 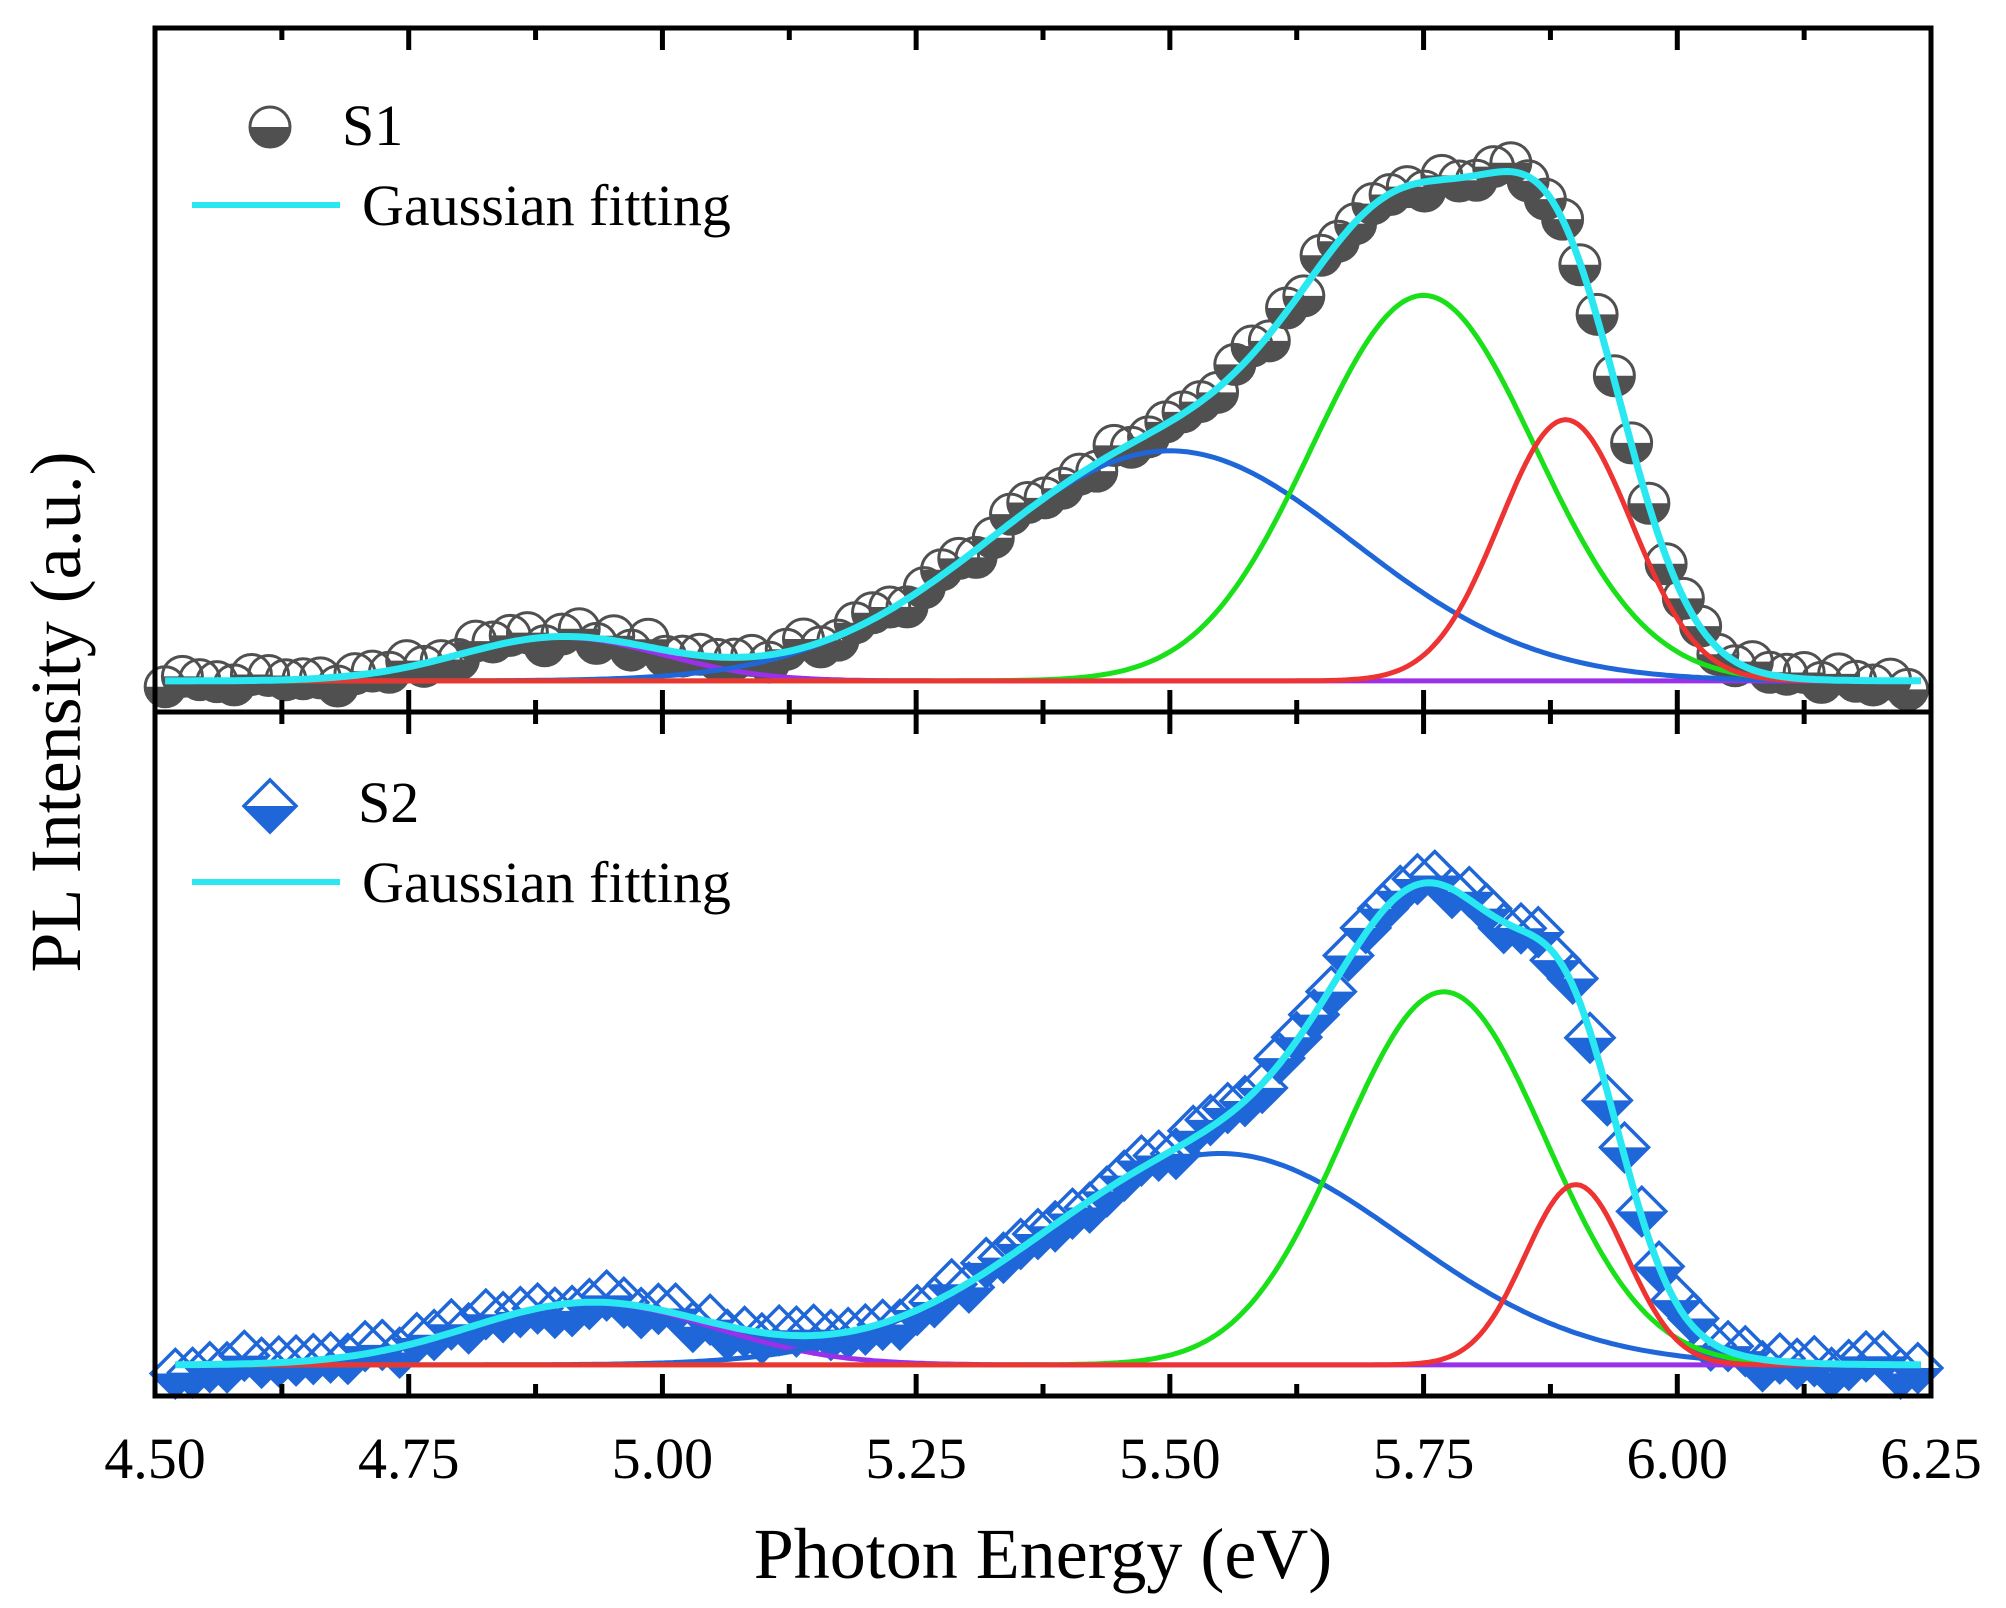 What do you see at coordinates (409, 1458) in the screenshot?
I see `x-tick-label: 4.75` at bounding box center [409, 1458].